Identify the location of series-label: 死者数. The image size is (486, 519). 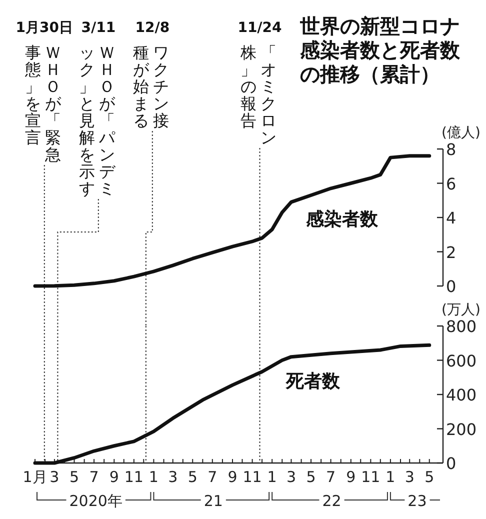
(313, 381).